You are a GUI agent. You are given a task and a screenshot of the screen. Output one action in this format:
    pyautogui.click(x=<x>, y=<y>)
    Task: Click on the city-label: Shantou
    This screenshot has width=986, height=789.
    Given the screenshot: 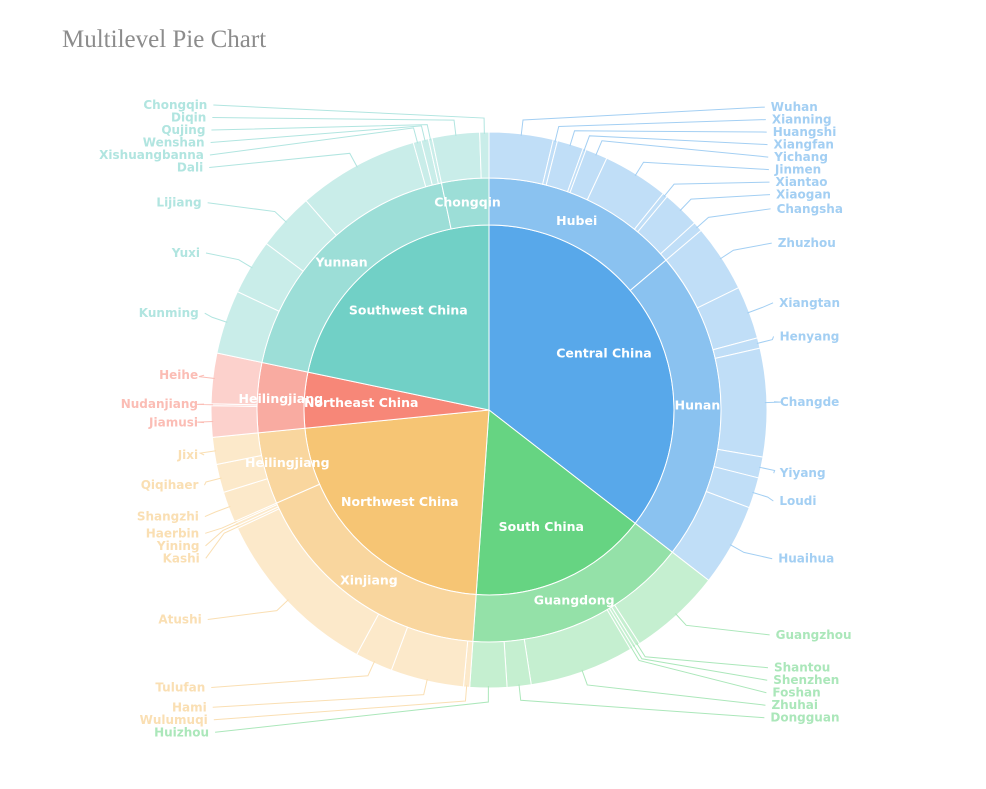 What is the action you would take?
    pyautogui.click(x=802, y=668)
    